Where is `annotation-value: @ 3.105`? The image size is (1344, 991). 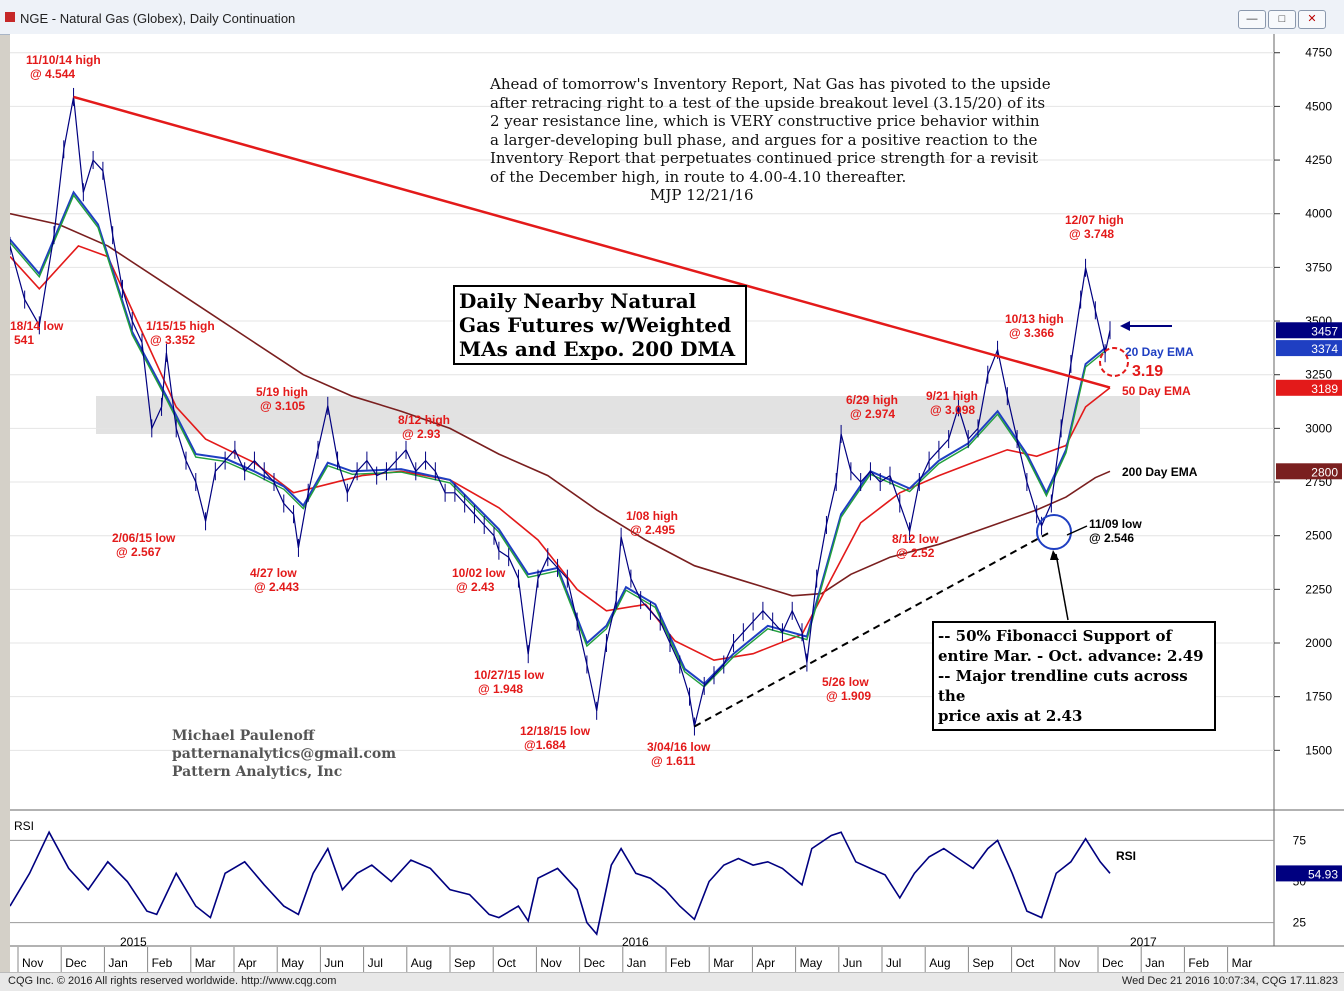 annotation-value: @ 3.105 is located at coordinates (282, 406).